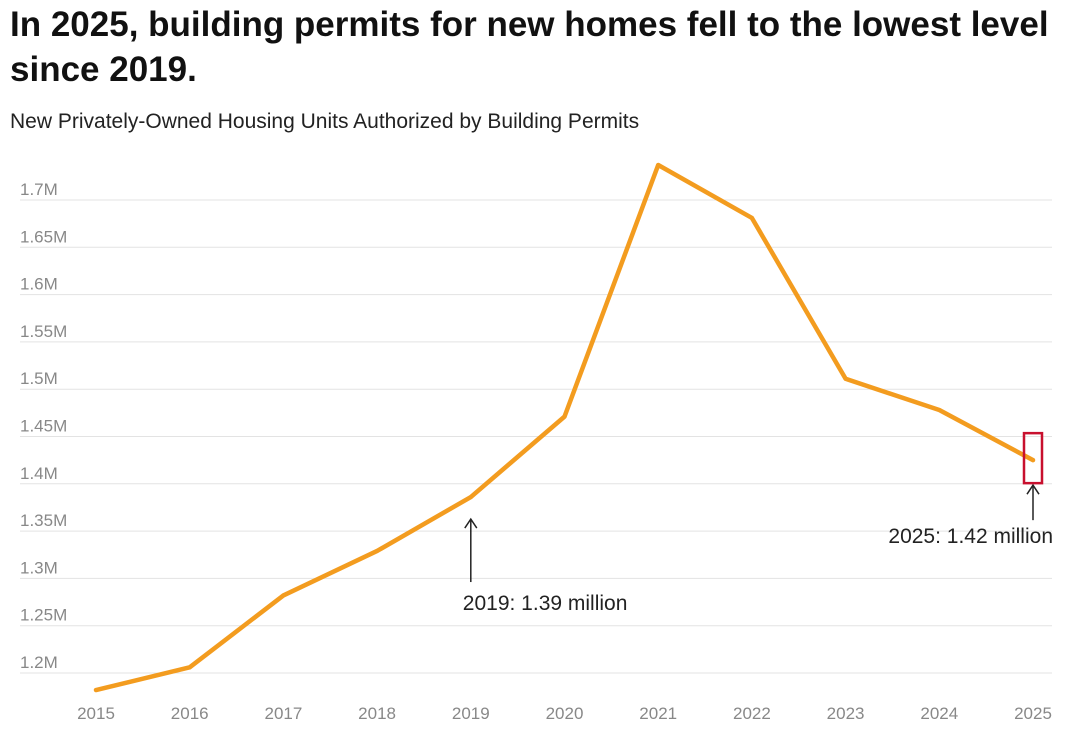 This screenshot has height=746, width=1077. I want to click on x-tick-label: 2021, so click(658, 713).